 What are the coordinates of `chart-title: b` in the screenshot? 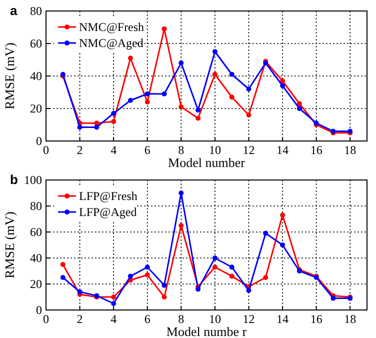 It's located at (14, 179).